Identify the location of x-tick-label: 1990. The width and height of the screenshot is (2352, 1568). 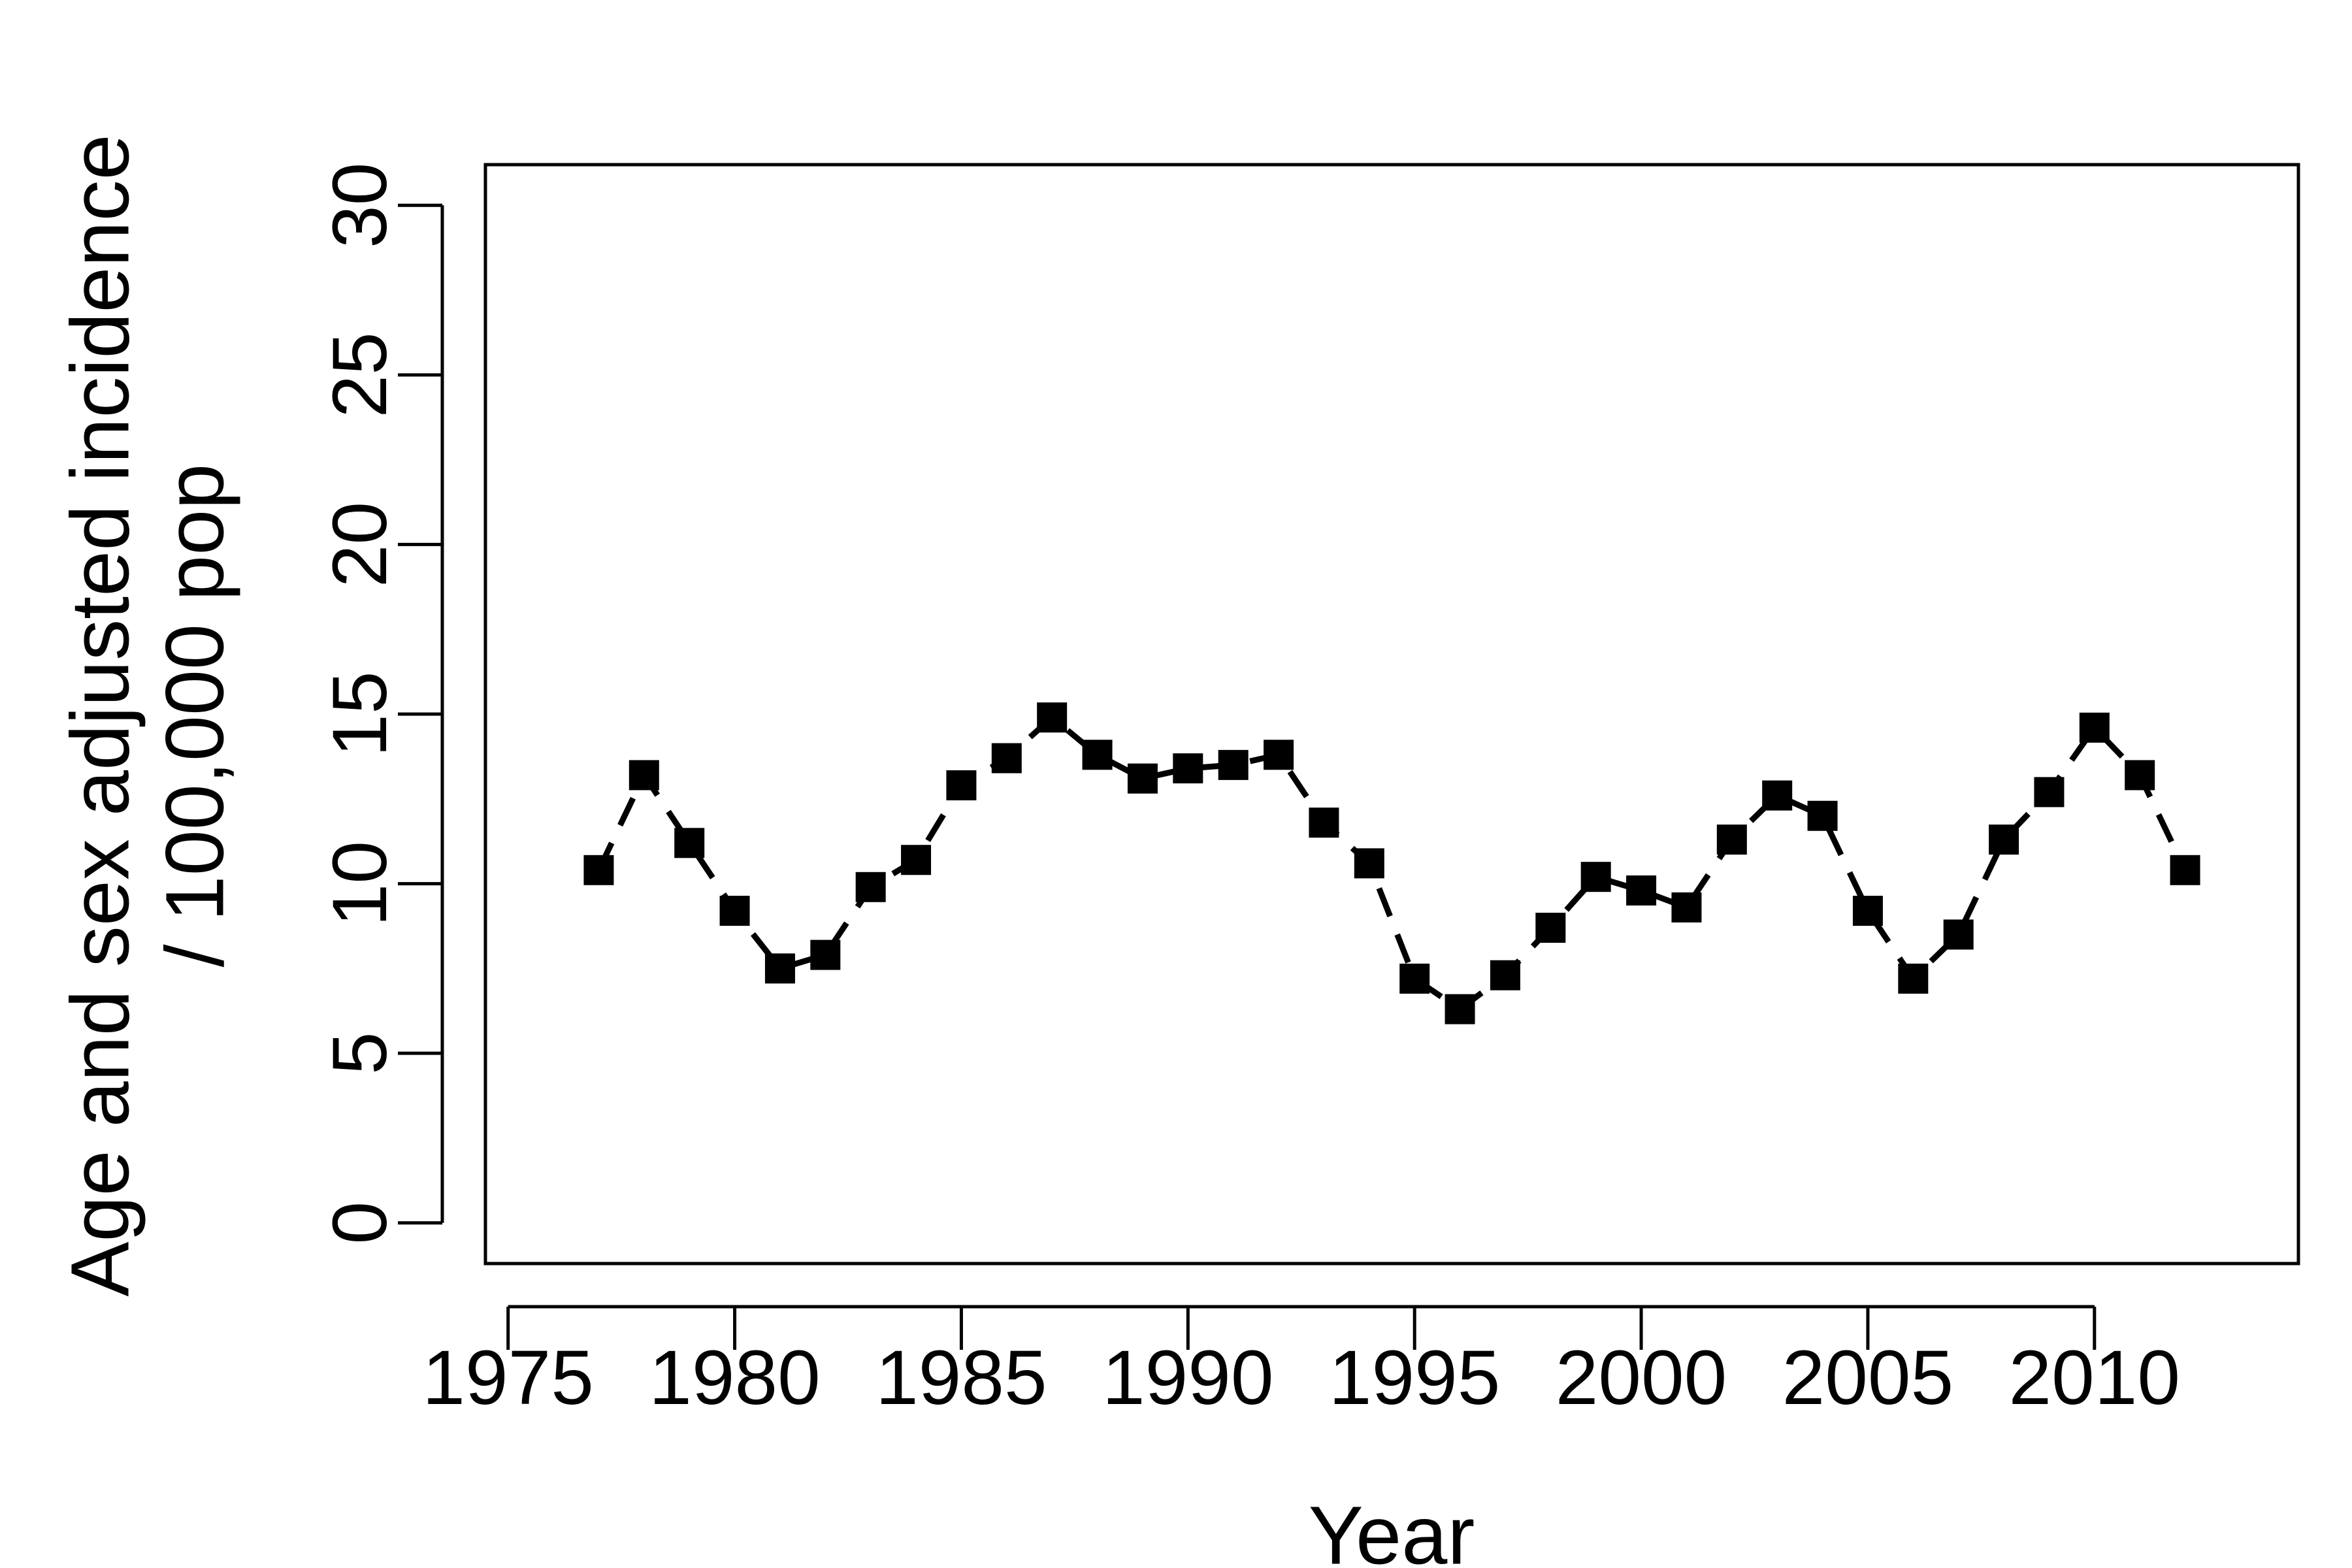
(1188, 1378).